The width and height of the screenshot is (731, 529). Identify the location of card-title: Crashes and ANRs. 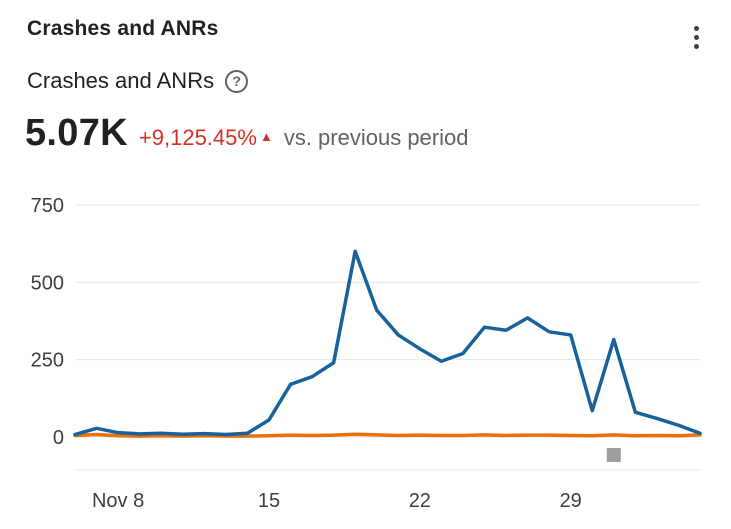
(123, 28).